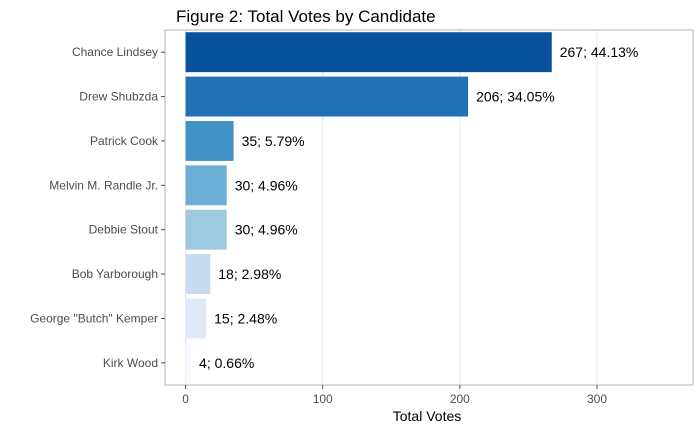 The image size is (700, 432). What do you see at coordinates (103, 185) in the screenshot?
I see `y-tick-label: Melvin M. Randle Jr.` at bounding box center [103, 185].